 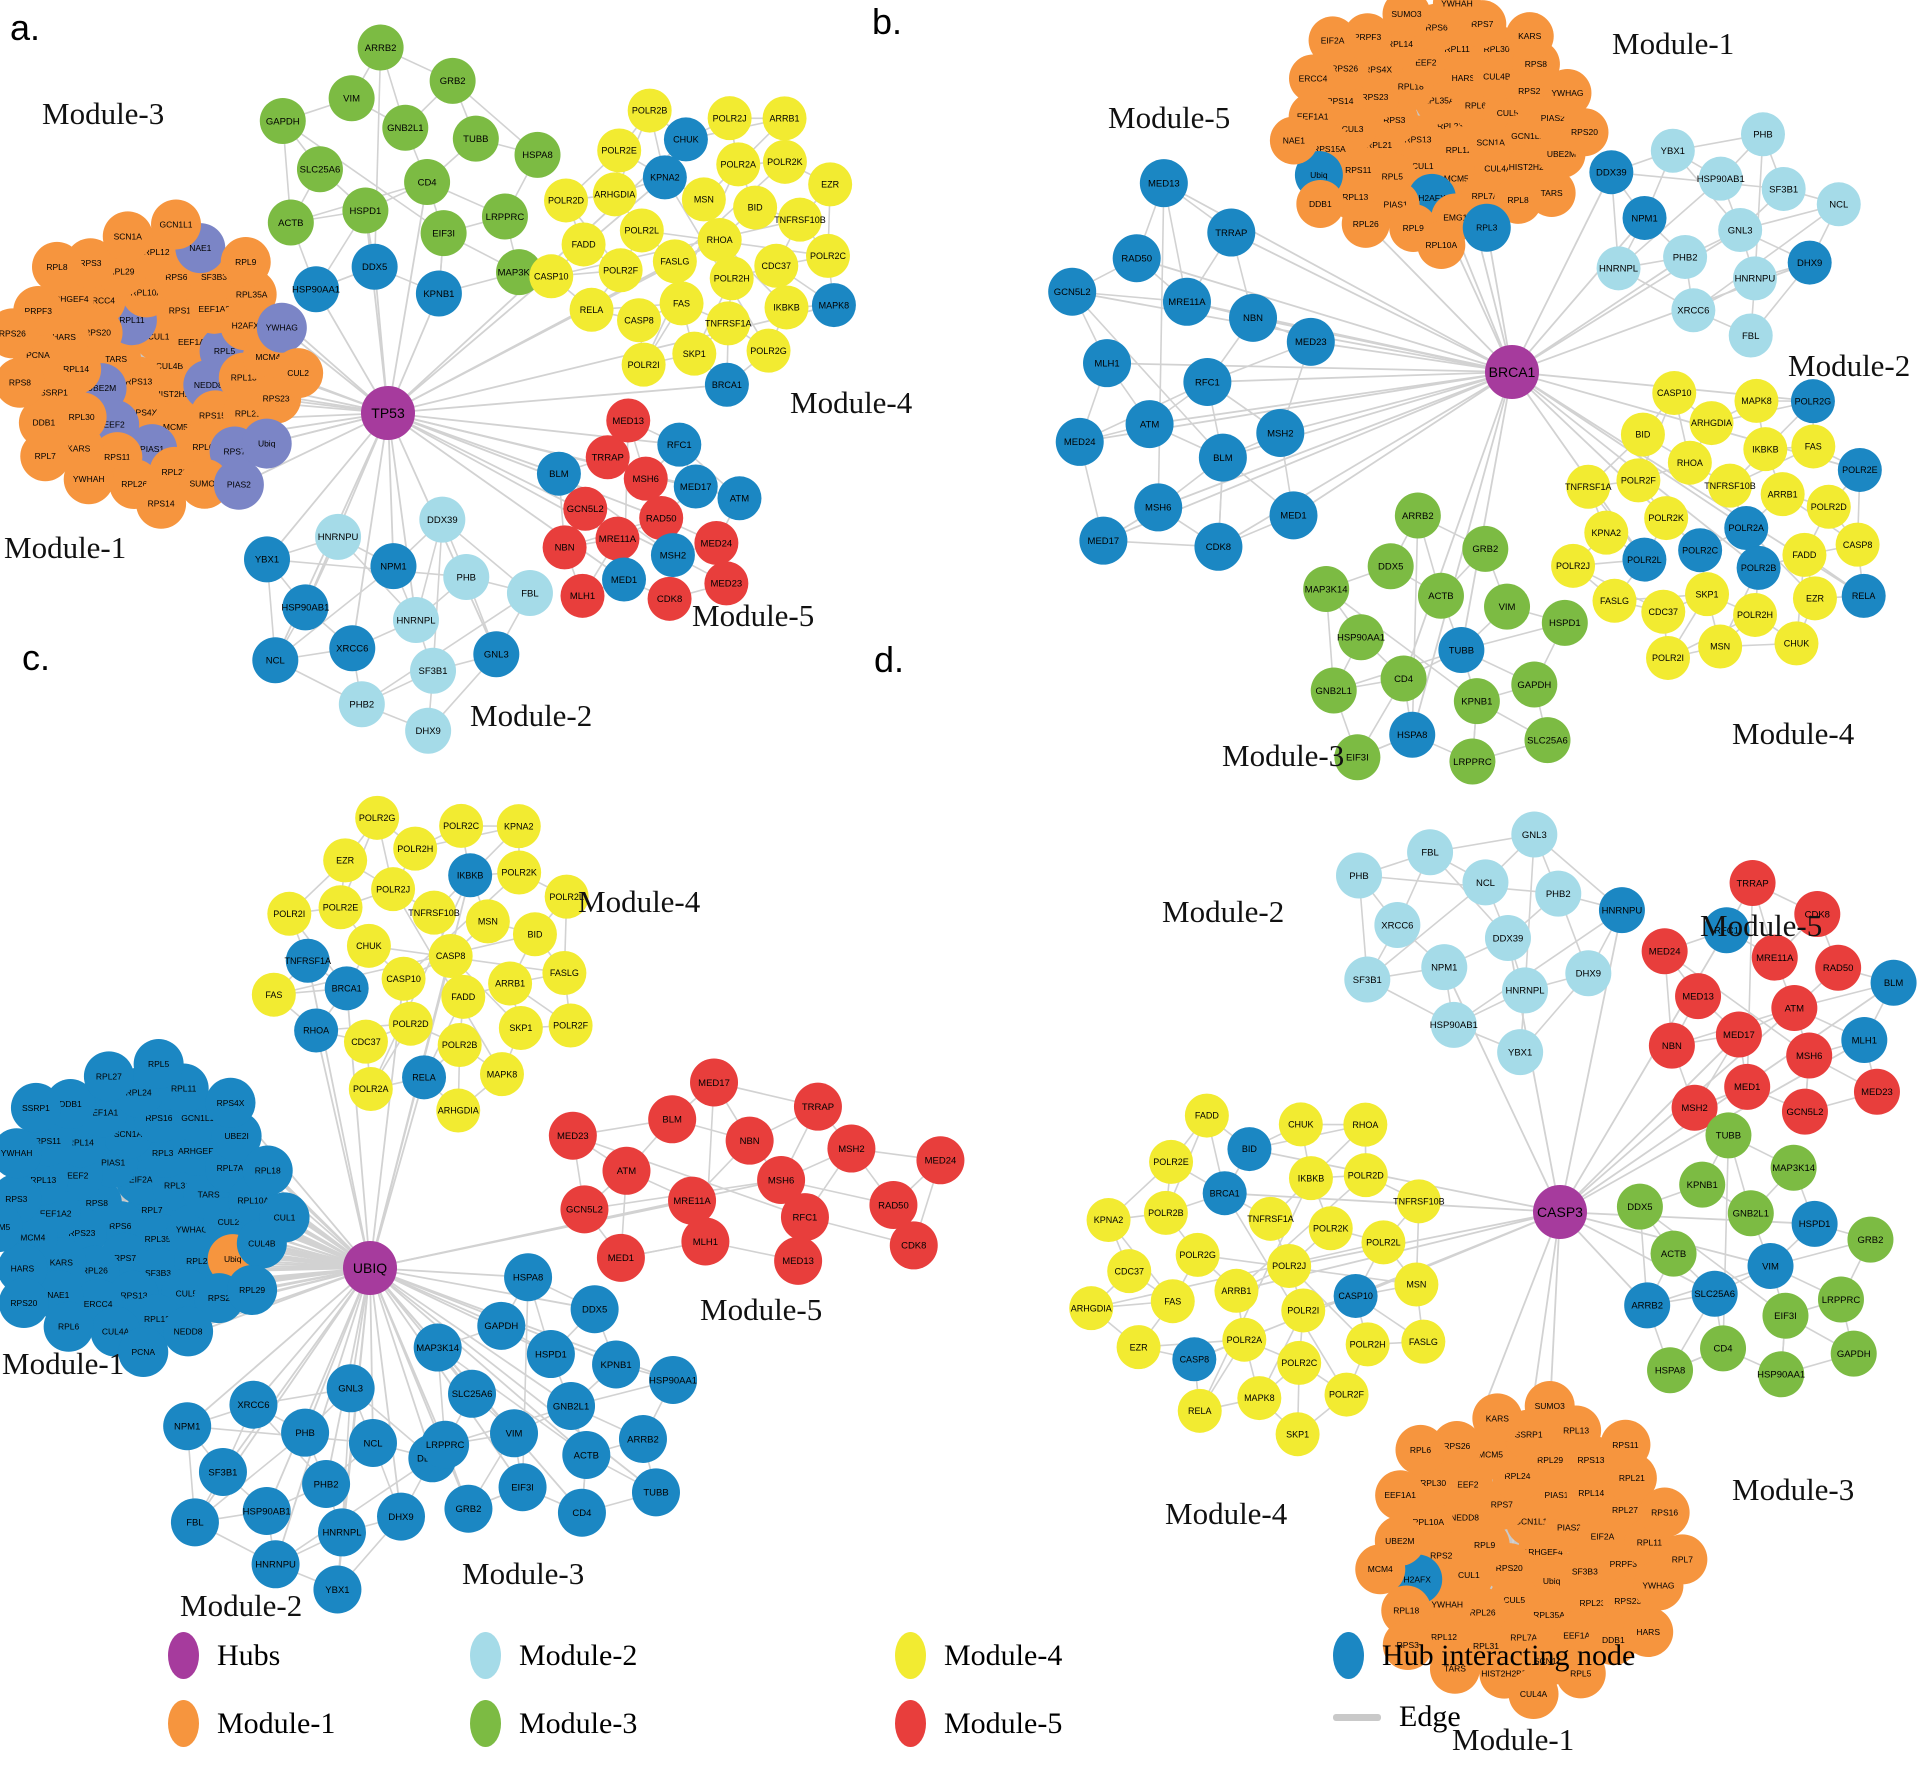 What do you see at coordinates (522, 1487) in the screenshot?
I see `node-EIF3I` at bounding box center [522, 1487].